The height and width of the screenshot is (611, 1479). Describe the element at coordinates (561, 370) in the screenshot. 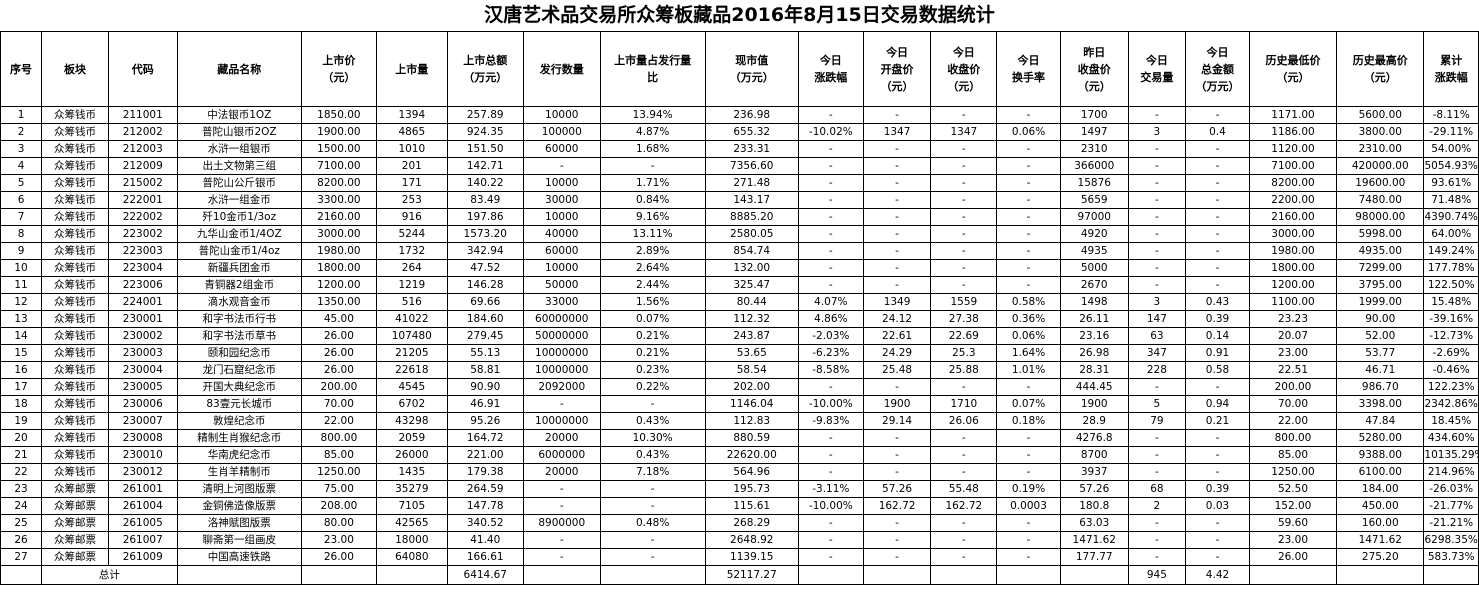

I see `table-cell: 10000000` at that location.